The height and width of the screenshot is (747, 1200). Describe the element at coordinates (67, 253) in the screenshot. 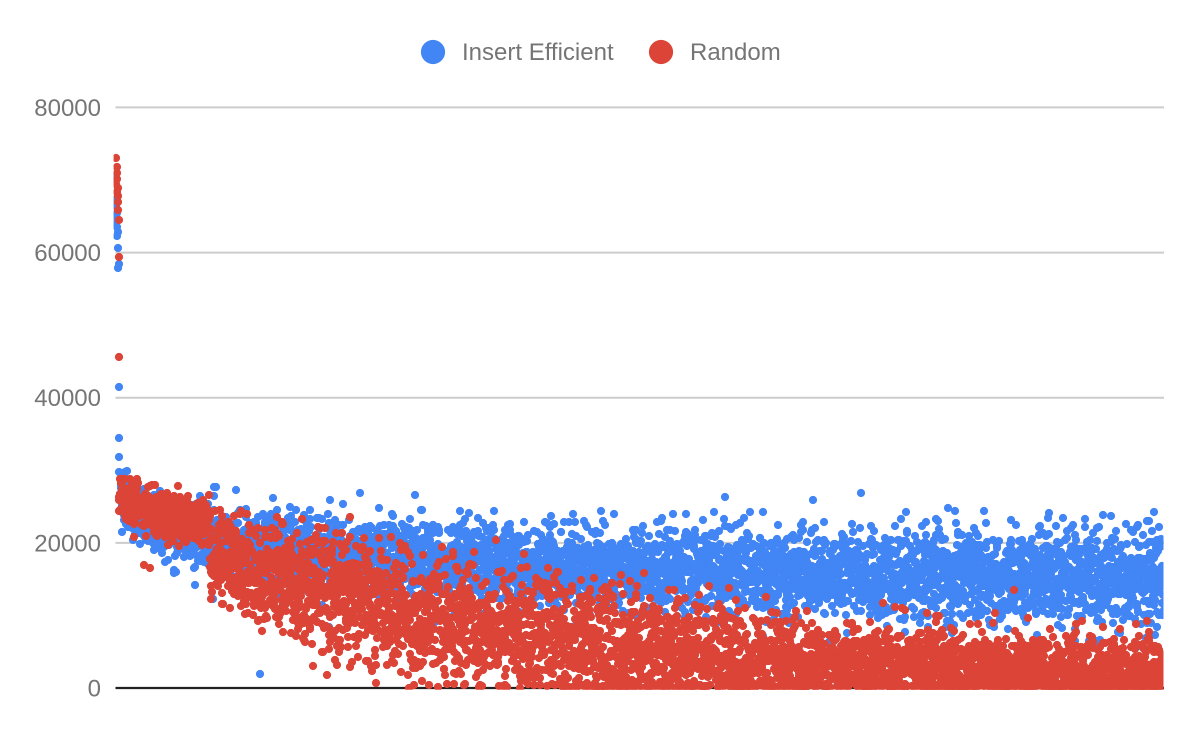

I see `svg-text: 60000` at that location.